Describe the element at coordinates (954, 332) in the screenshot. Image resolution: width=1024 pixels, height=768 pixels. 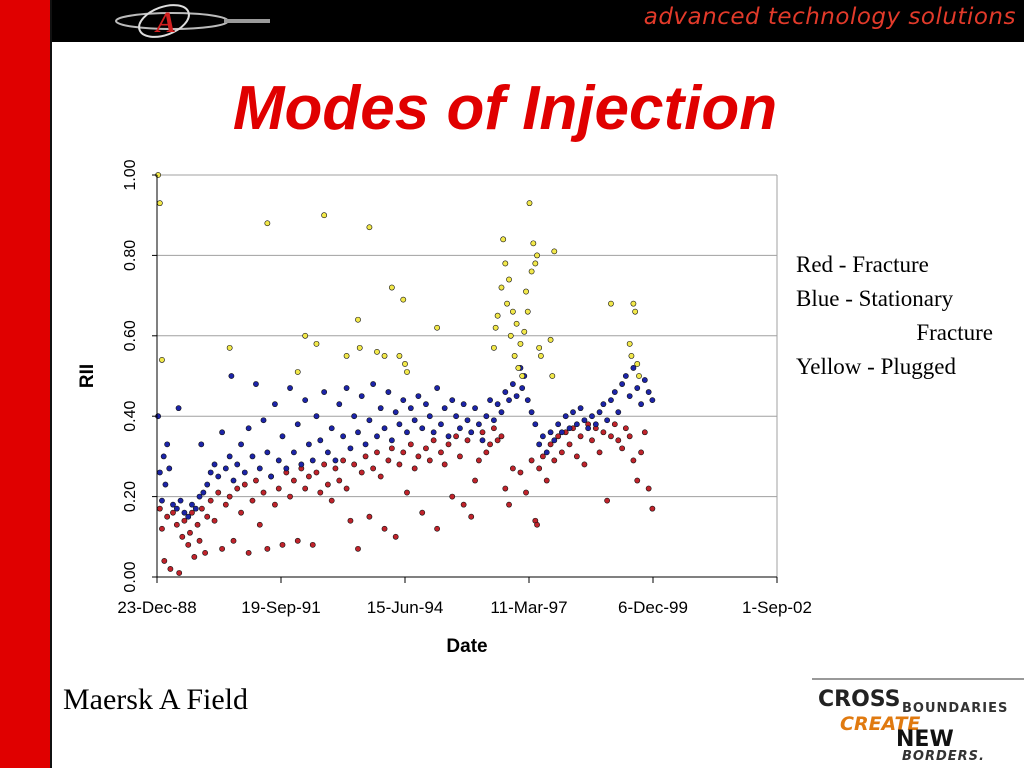
I see `legend-item-stationary-cont: Fracture` at that location.